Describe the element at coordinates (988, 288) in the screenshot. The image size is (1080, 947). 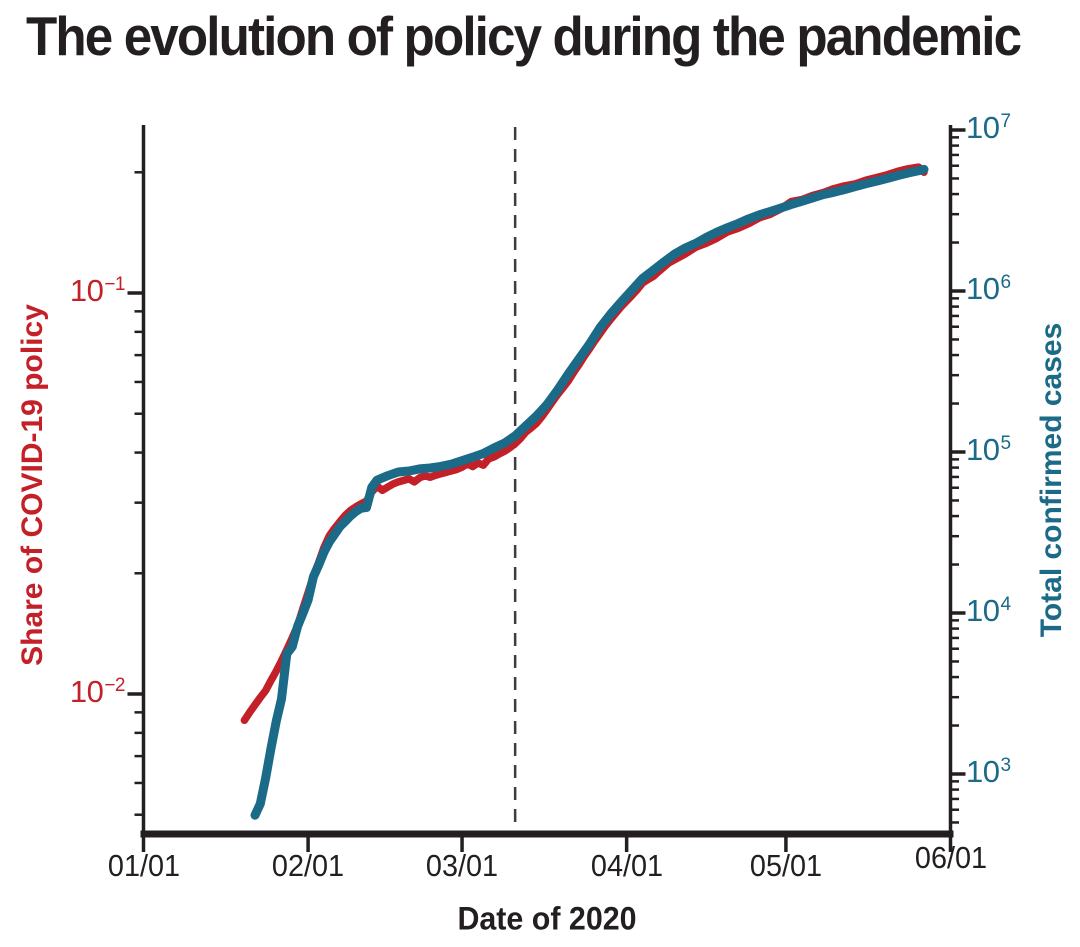
I see `y-tick-label-right: 10⁶` at that location.